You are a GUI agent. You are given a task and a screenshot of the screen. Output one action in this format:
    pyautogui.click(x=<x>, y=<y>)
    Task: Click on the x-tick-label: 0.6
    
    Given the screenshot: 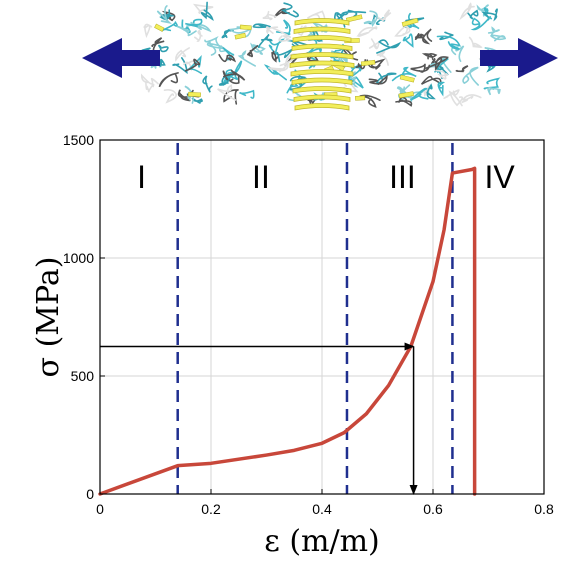 What is the action you would take?
    pyautogui.click(x=433, y=509)
    